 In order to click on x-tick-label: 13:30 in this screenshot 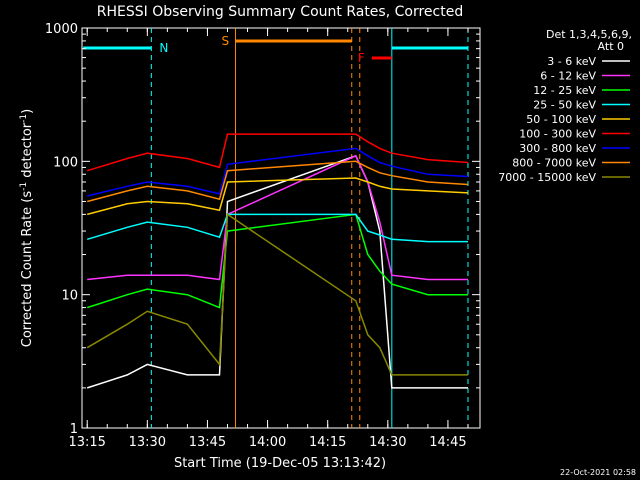, I will do `click(147, 442)`.